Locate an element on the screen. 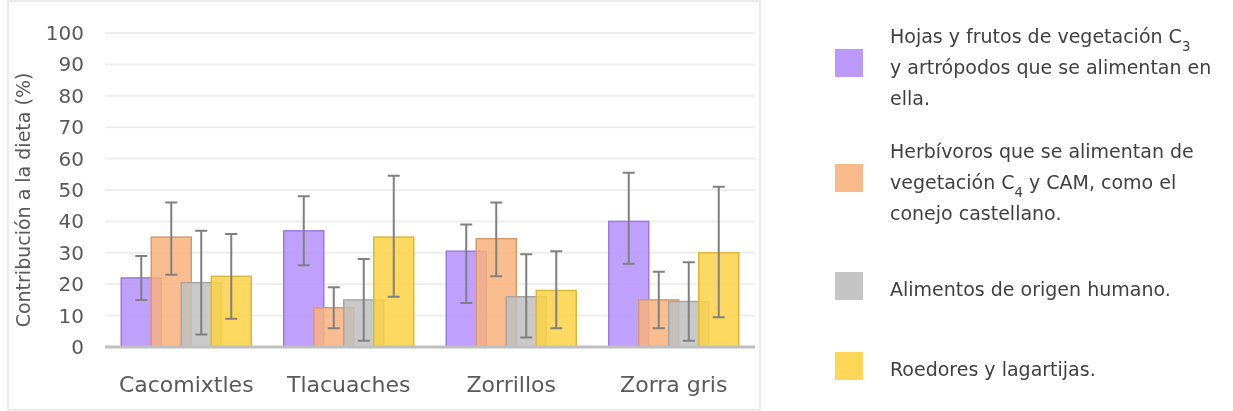 The width and height of the screenshot is (1233, 411). x-tick-label: Zorra gris is located at coordinates (674, 384).